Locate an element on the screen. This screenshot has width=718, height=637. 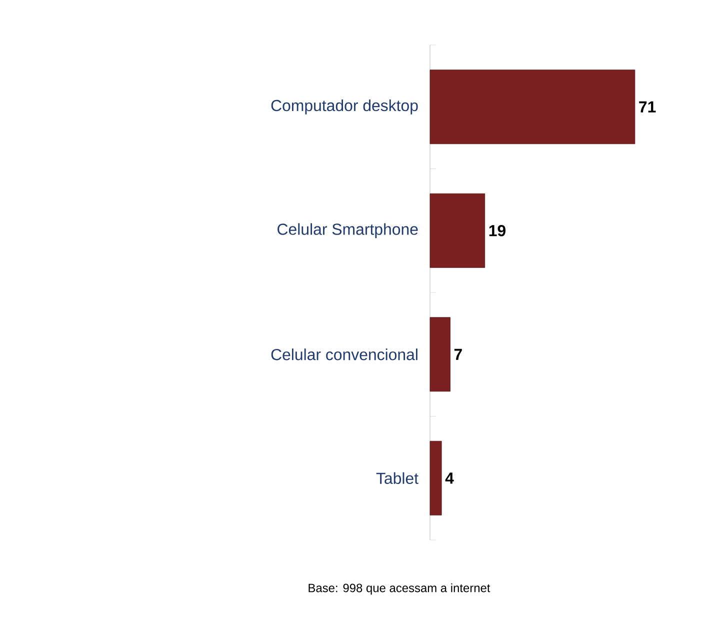
data-label: 7 is located at coordinates (458, 354).